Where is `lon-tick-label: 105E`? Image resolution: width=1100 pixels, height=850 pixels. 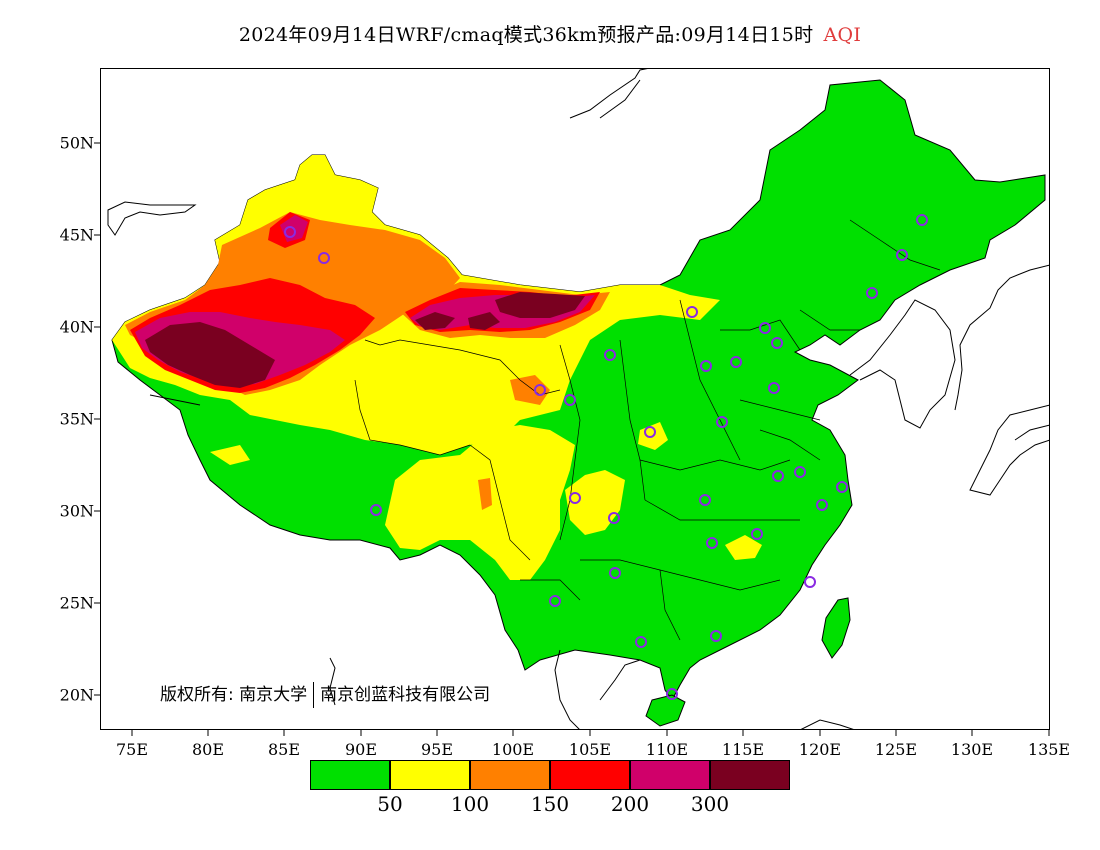 lon-tick-label: 105E is located at coordinates (590, 749).